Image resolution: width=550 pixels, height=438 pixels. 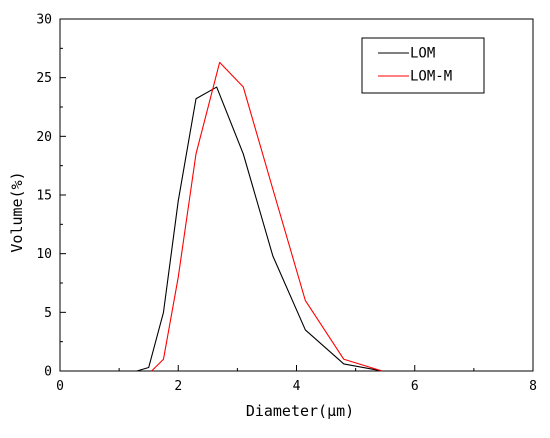 I want to click on y-tick-label: 25, so click(x=44, y=78).